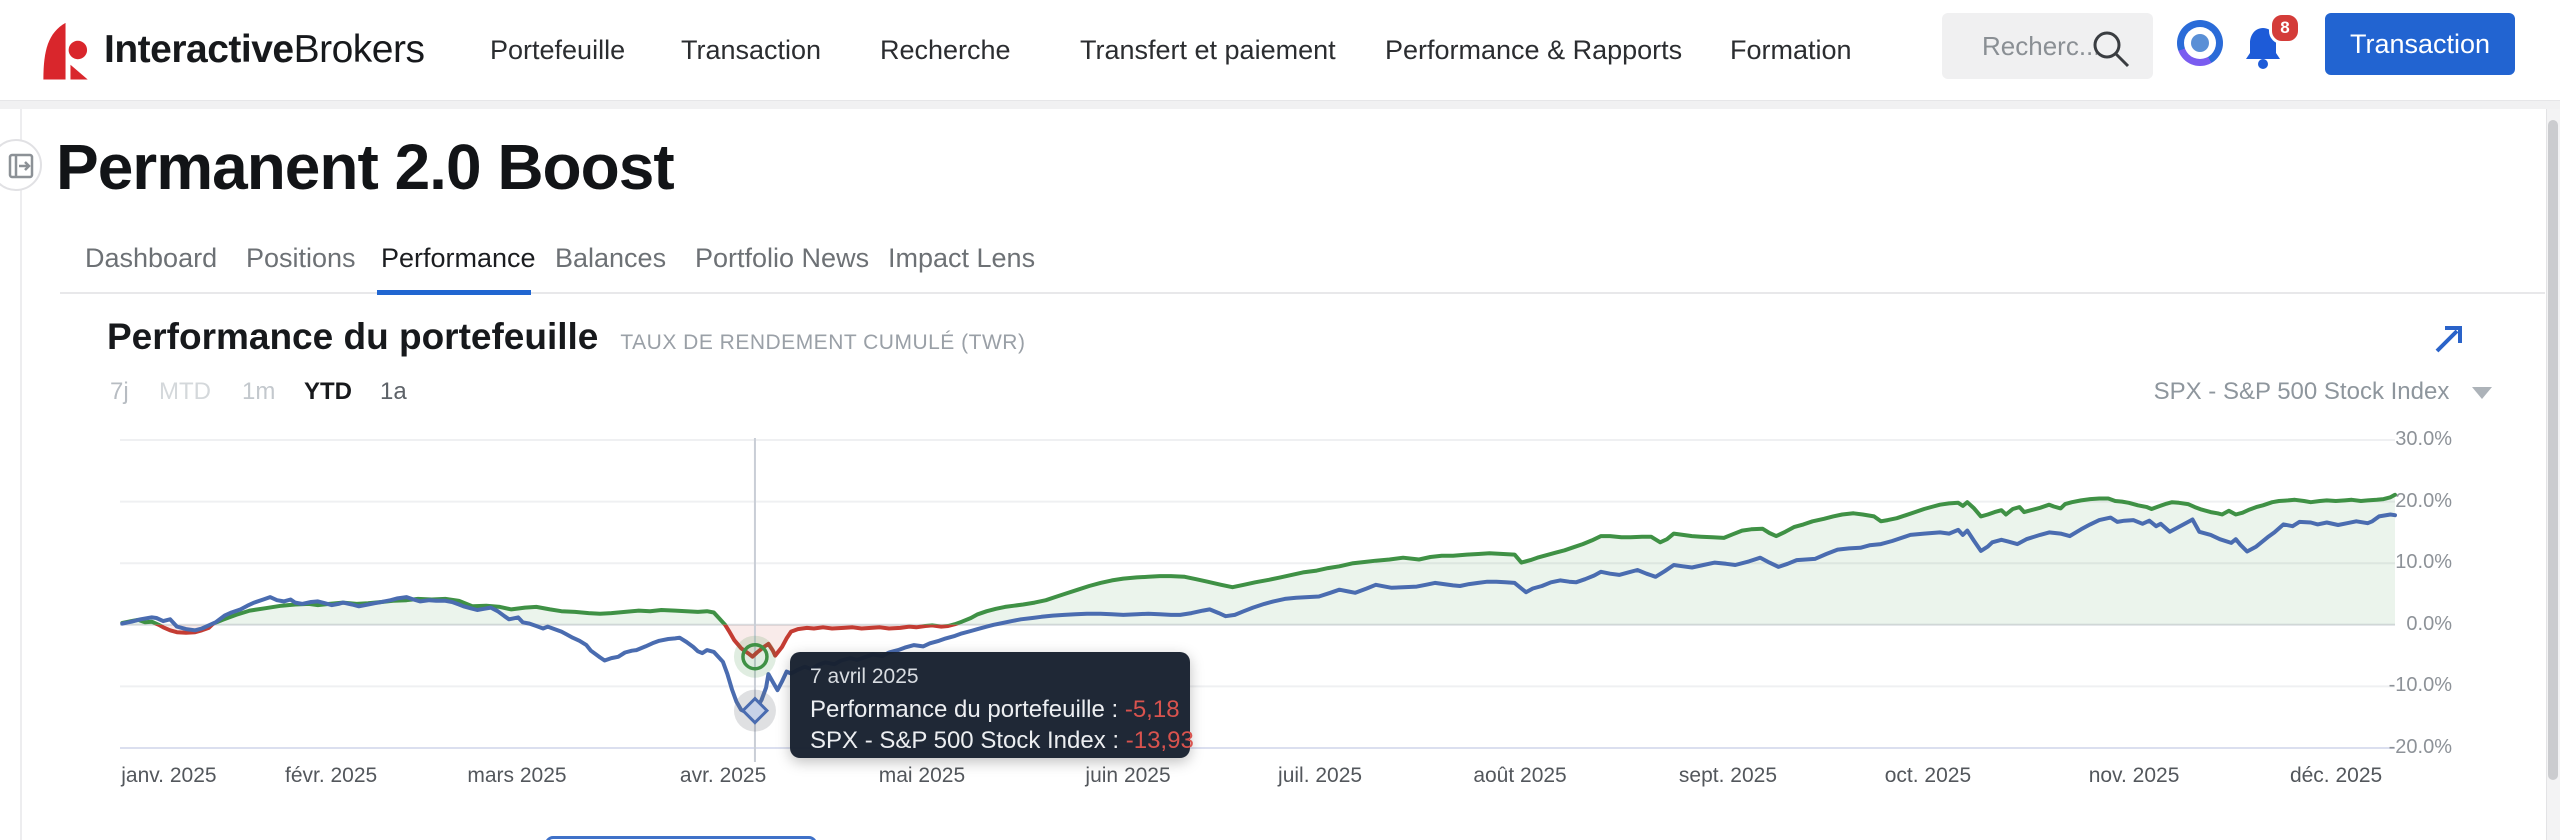  Describe the element at coordinates (2134, 775) in the screenshot. I see `x-axis-label: nov. 2025` at that location.